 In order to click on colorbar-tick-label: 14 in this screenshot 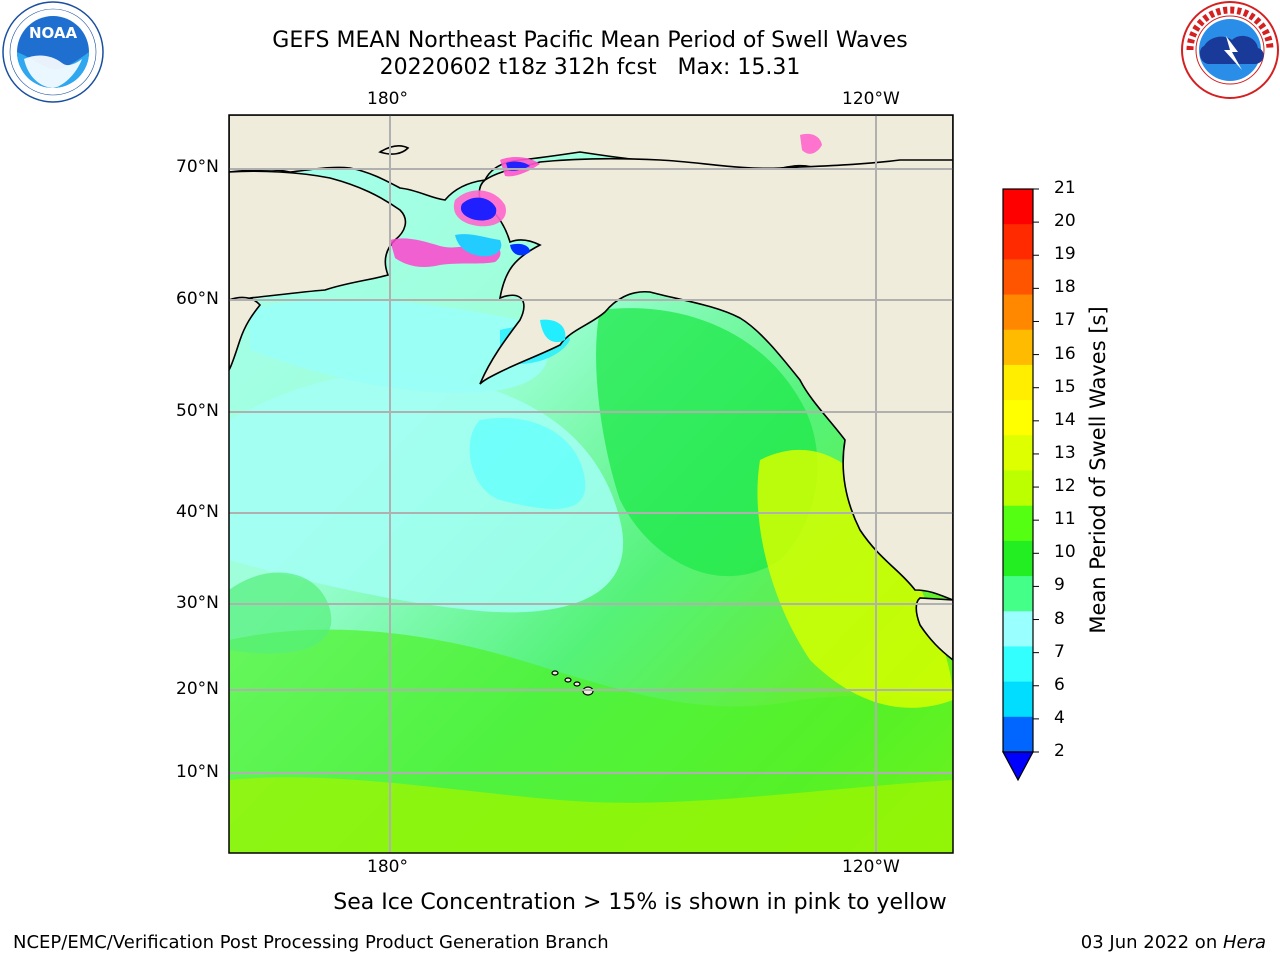, I will do `click(1065, 419)`.